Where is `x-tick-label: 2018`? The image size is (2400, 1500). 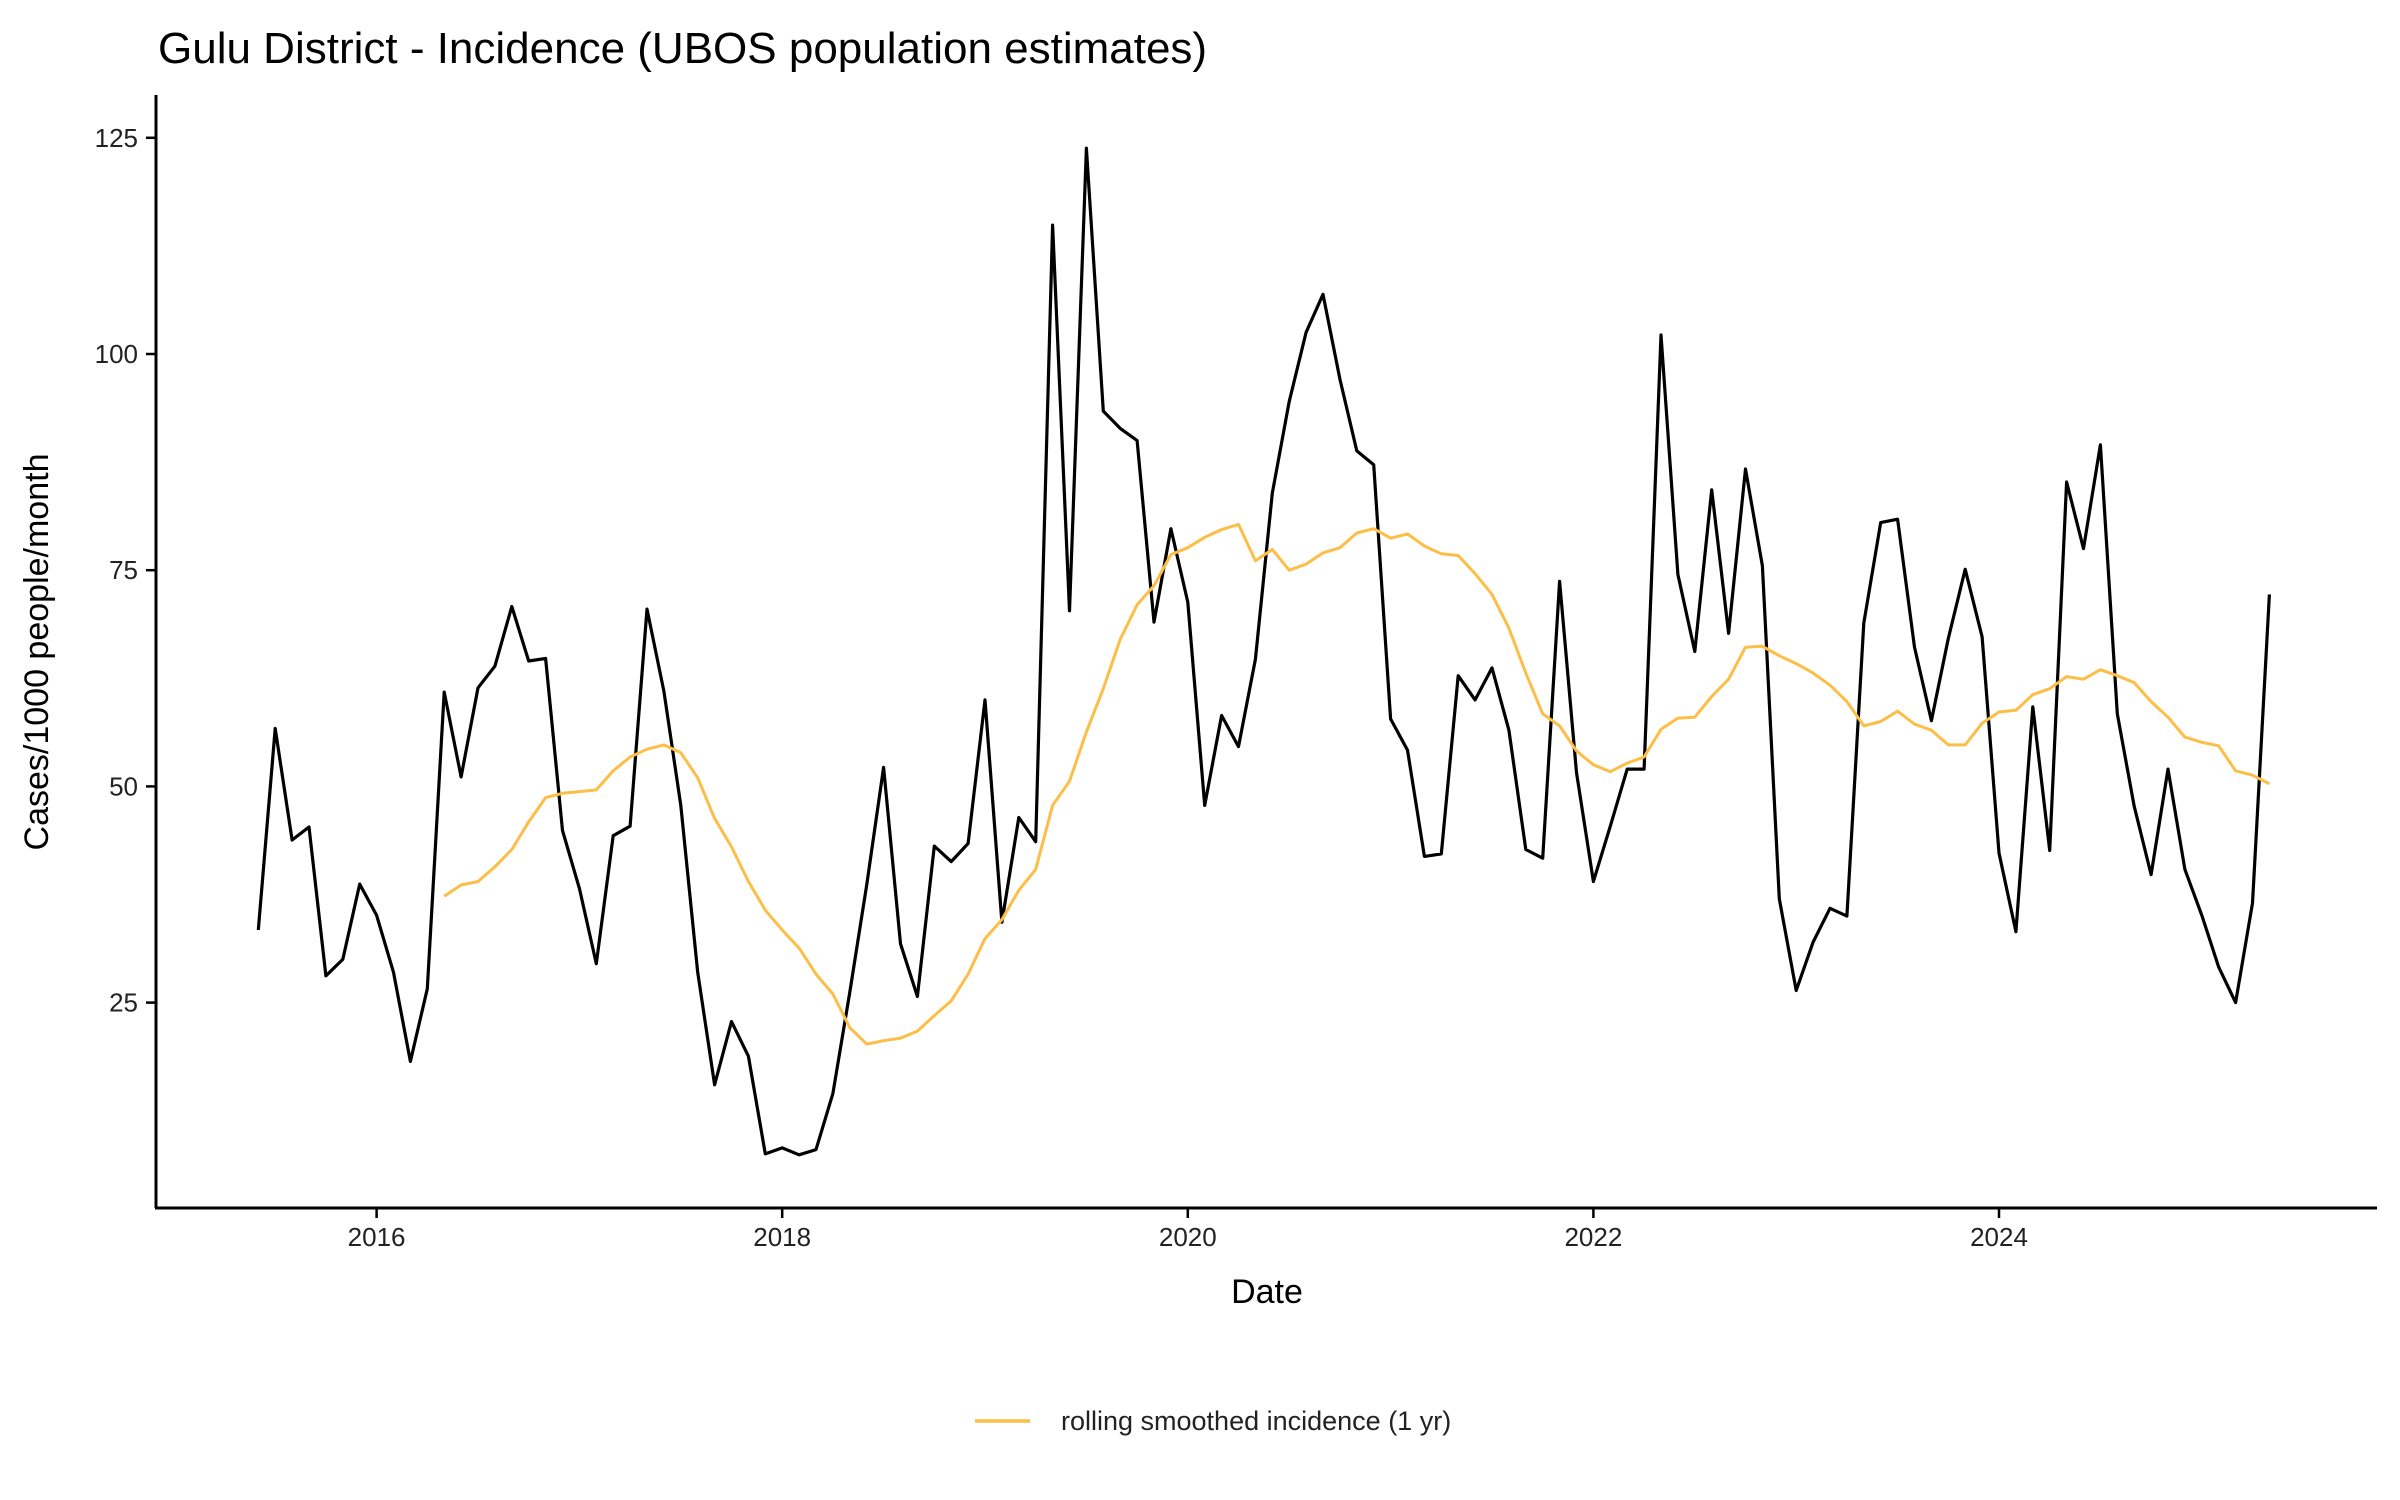
x-tick-label: 2018 is located at coordinates (782, 1237).